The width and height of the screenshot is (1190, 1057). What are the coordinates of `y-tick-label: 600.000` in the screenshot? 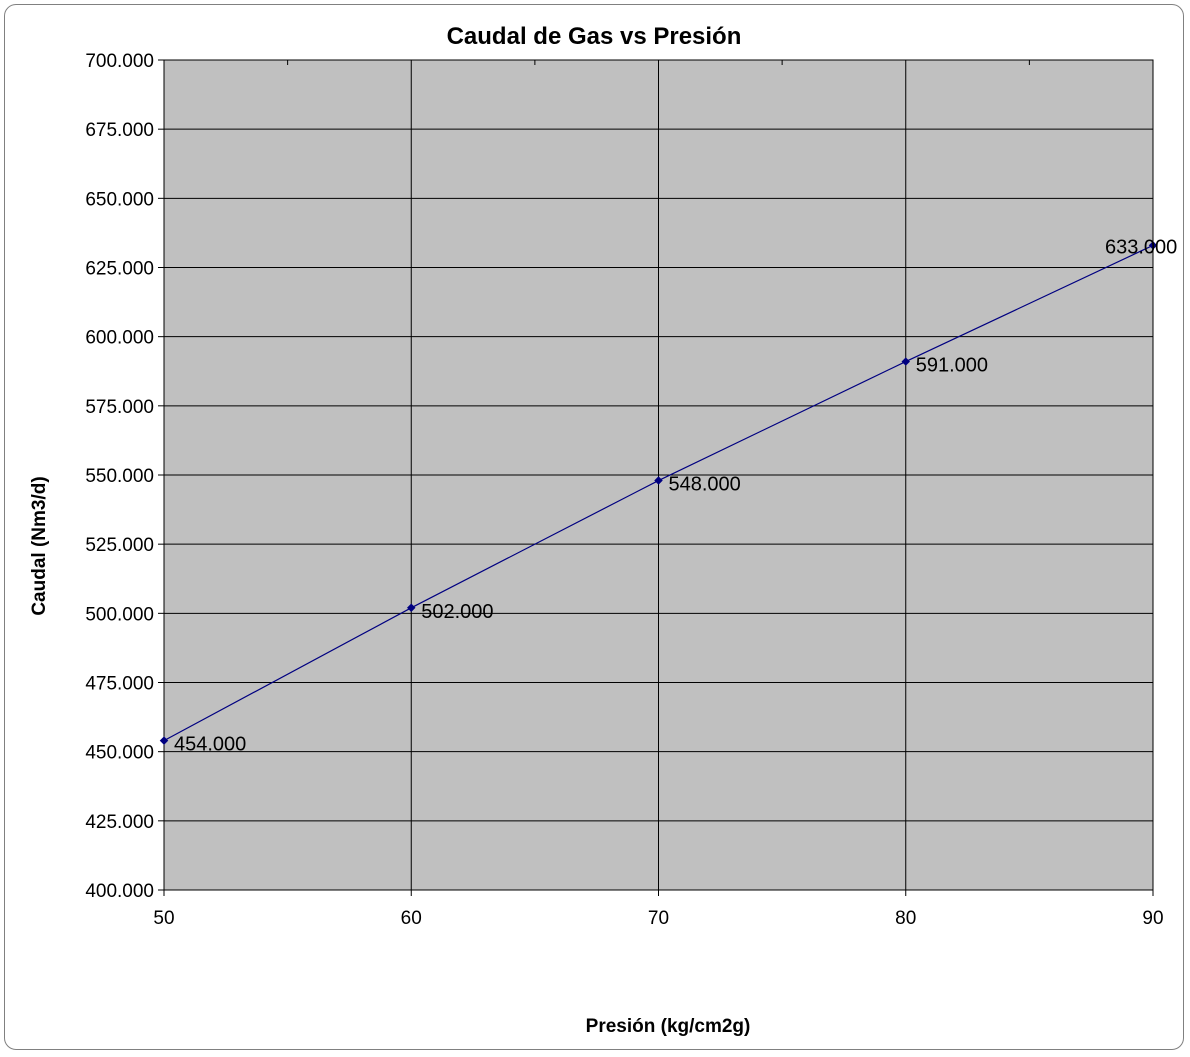 It's located at (119, 338).